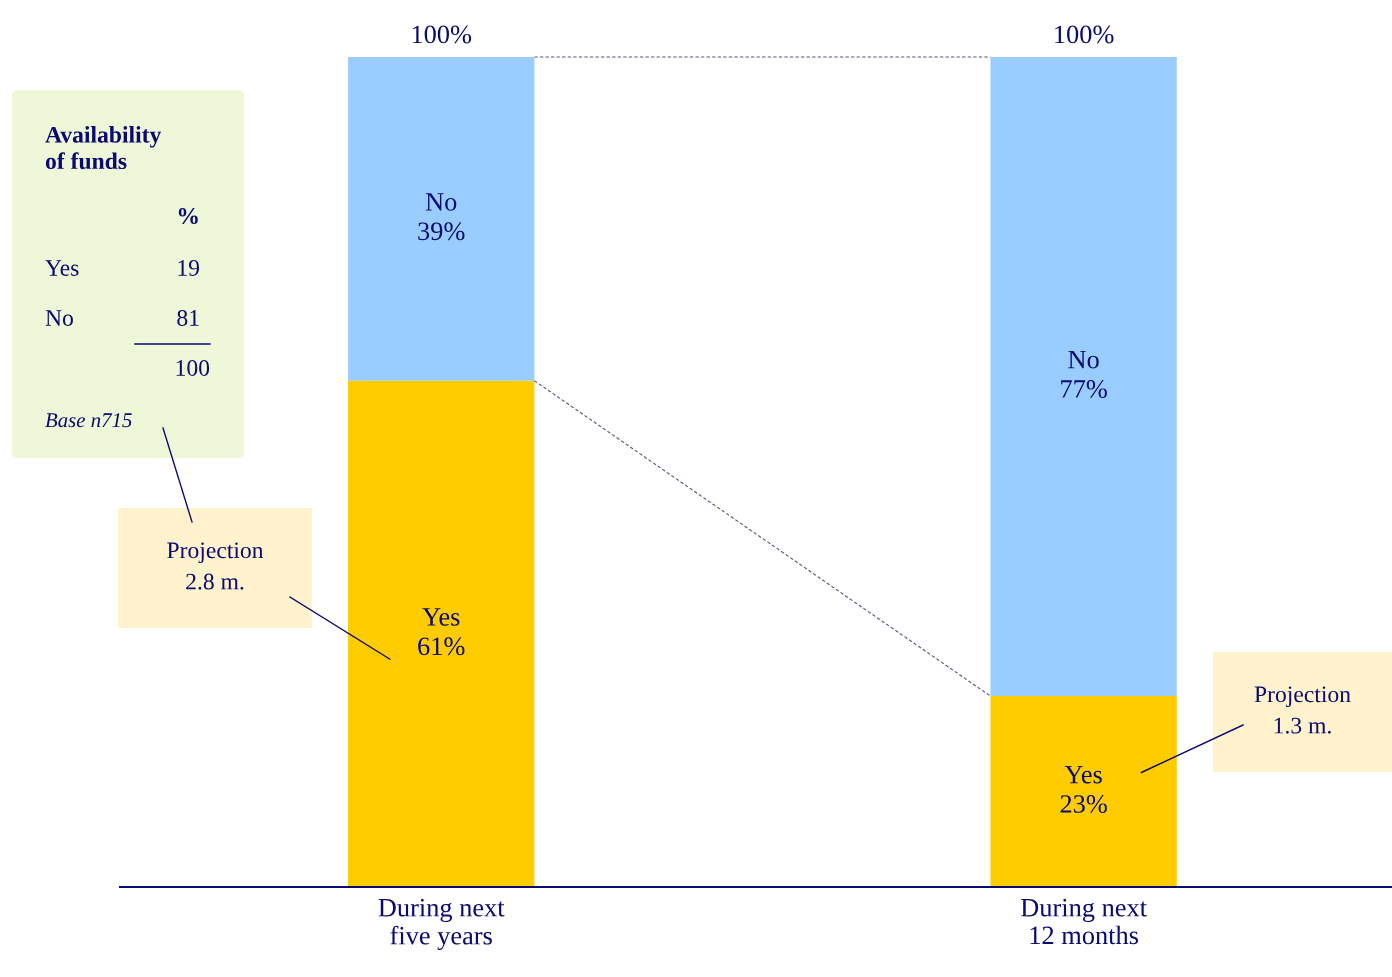 The width and height of the screenshot is (1392, 977). I want to click on annotation: Projection 2.8 m., so click(215, 566).